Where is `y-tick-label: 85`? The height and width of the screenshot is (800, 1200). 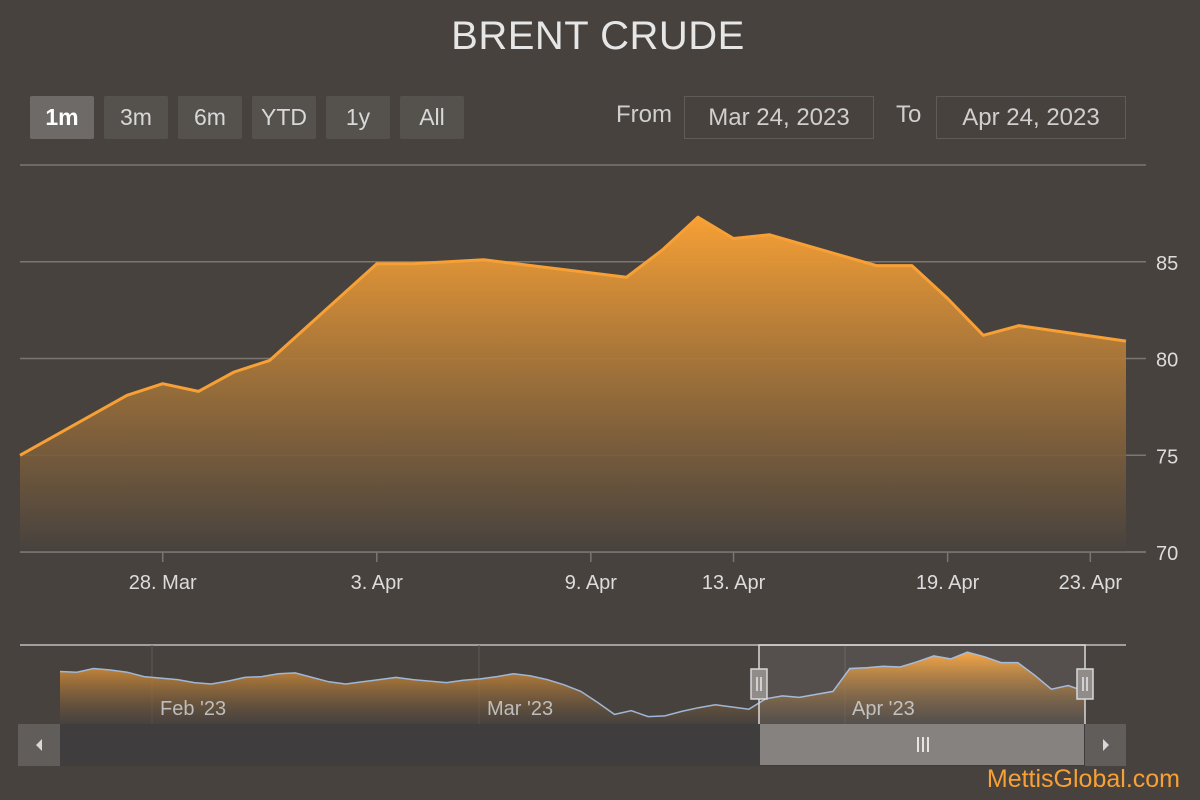
y-tick-label: 85 is located at coordinates (1167, 264).